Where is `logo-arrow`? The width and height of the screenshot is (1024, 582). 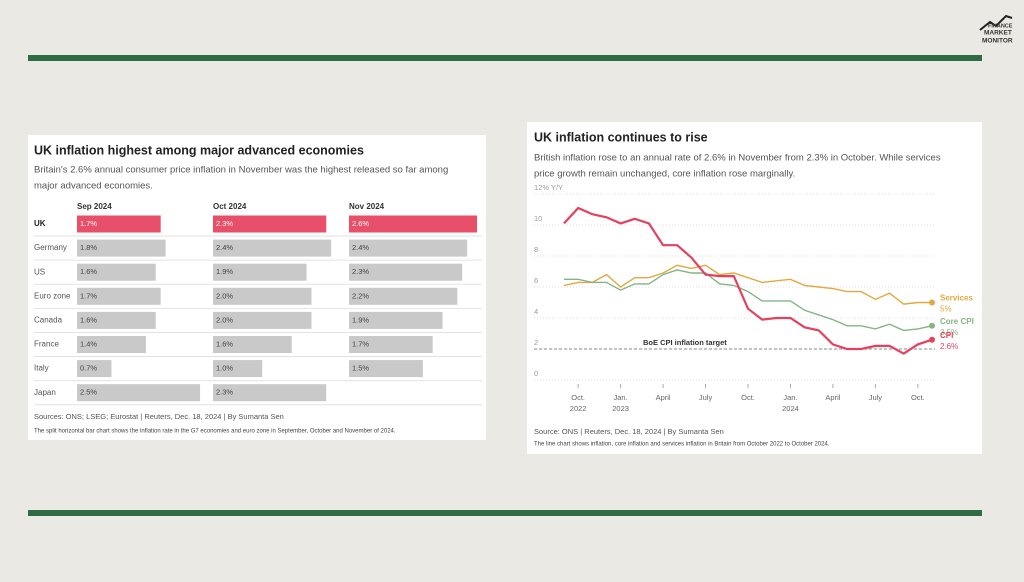 logo-arrow is located at coordinates (996, 22).